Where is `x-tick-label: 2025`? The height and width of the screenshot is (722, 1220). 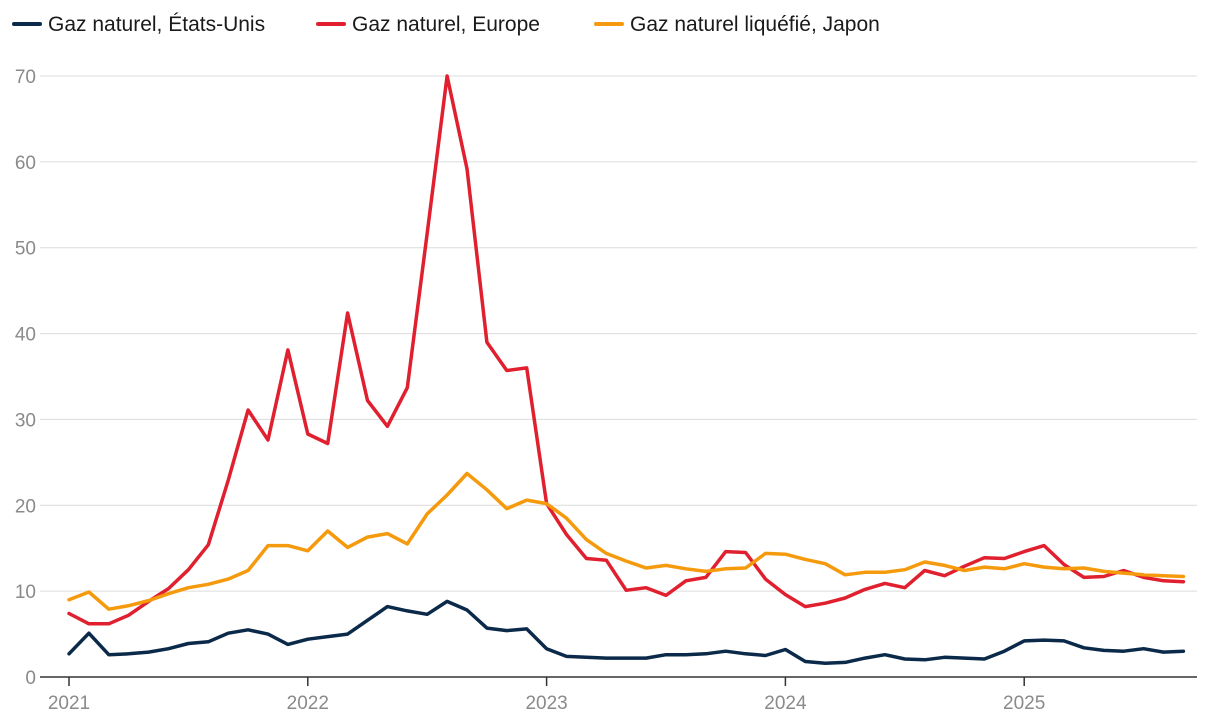
x-tick-label: 2025 is located at coordinates (1024, 703).